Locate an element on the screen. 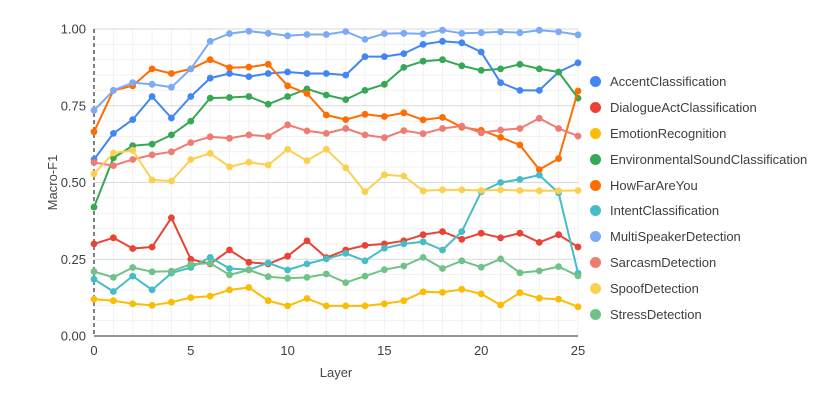 The height and width of the screenshot is (413, 830). series-line-SpoofDetection is located at coordinates (336, 170).